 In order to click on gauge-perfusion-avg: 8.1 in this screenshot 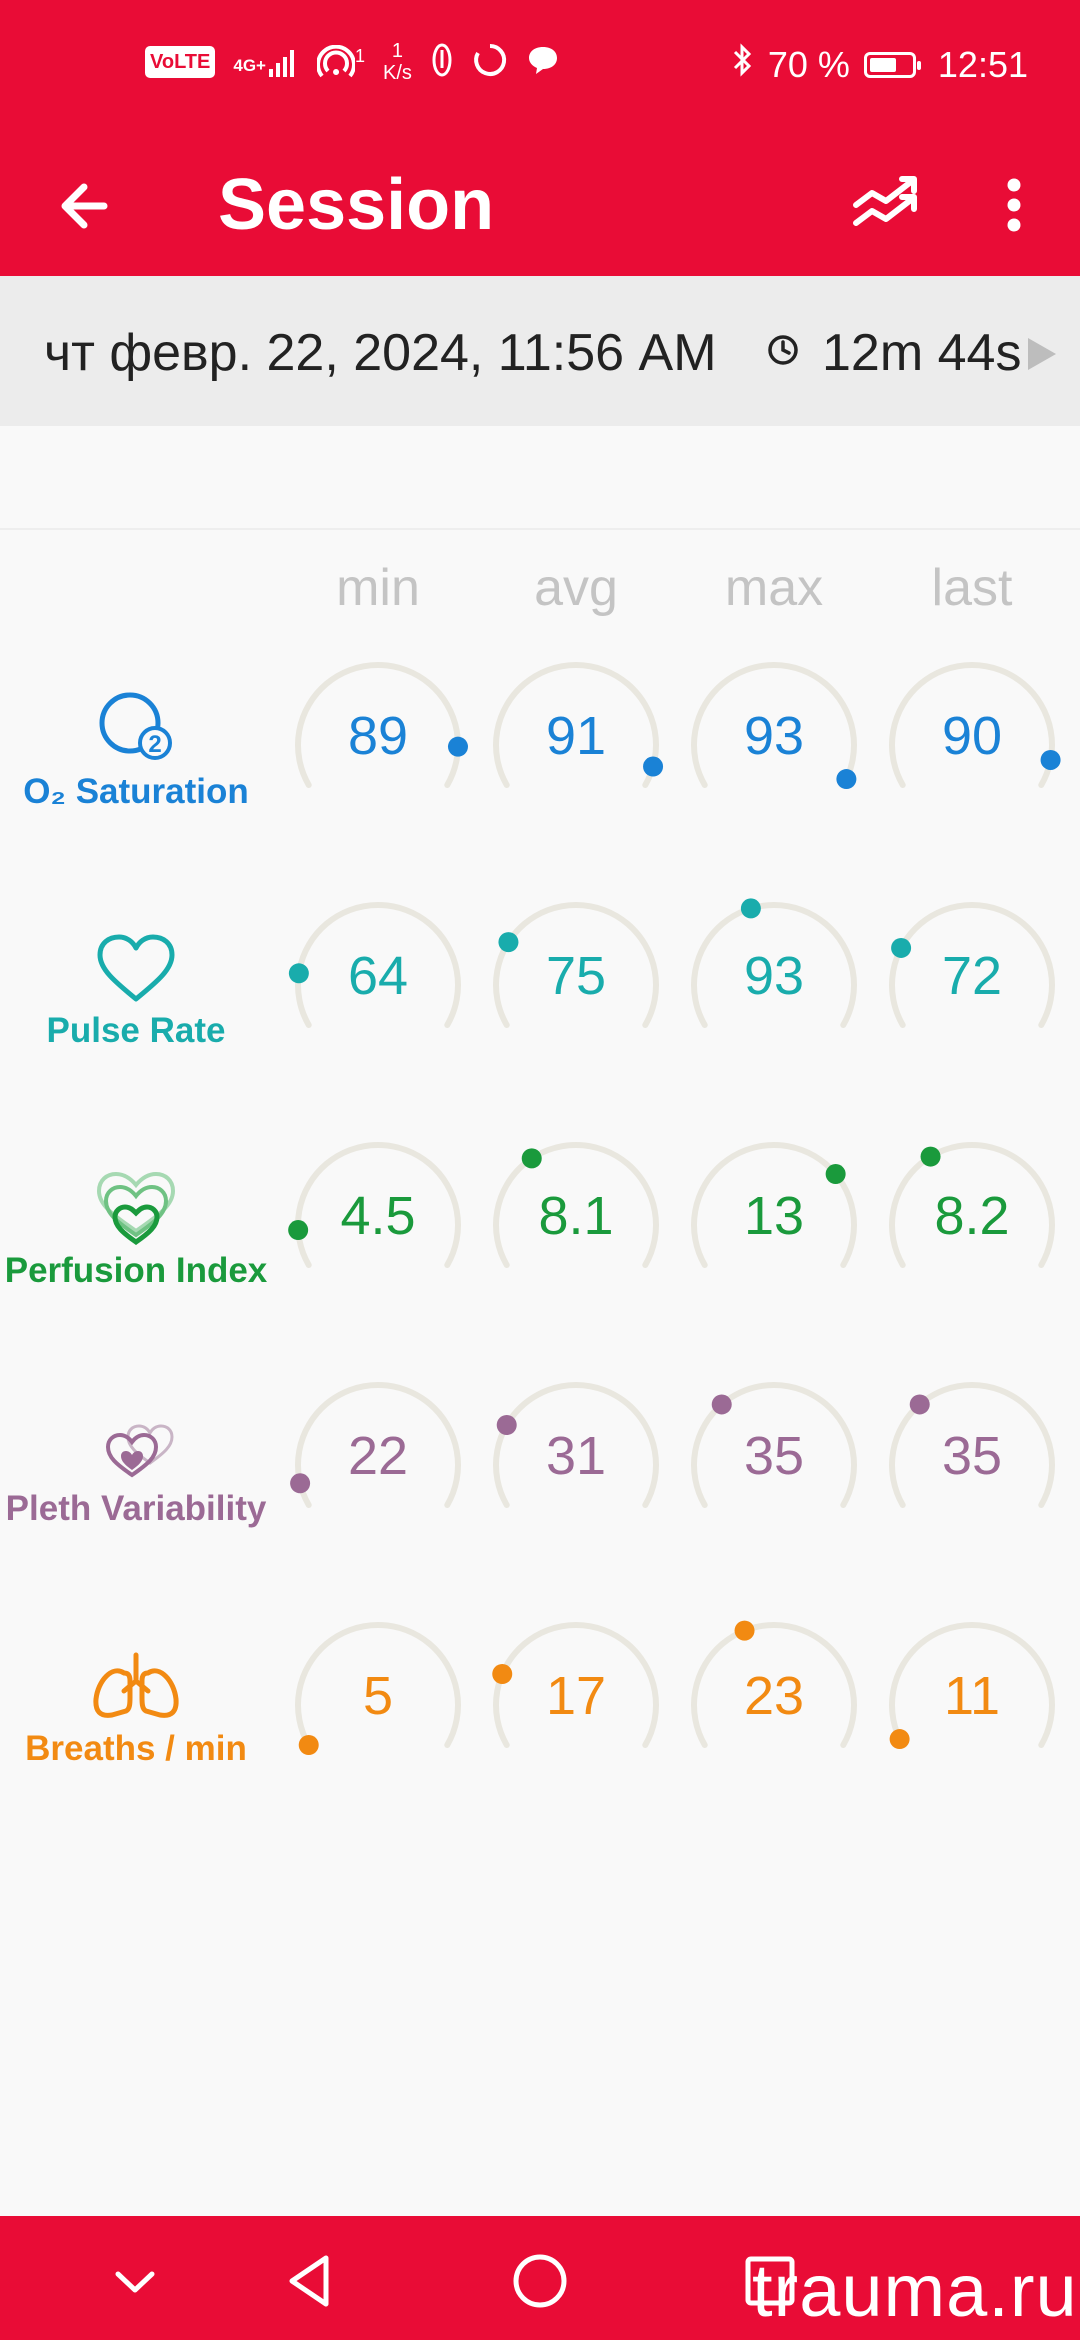, I will do `click(576, 1225)`.